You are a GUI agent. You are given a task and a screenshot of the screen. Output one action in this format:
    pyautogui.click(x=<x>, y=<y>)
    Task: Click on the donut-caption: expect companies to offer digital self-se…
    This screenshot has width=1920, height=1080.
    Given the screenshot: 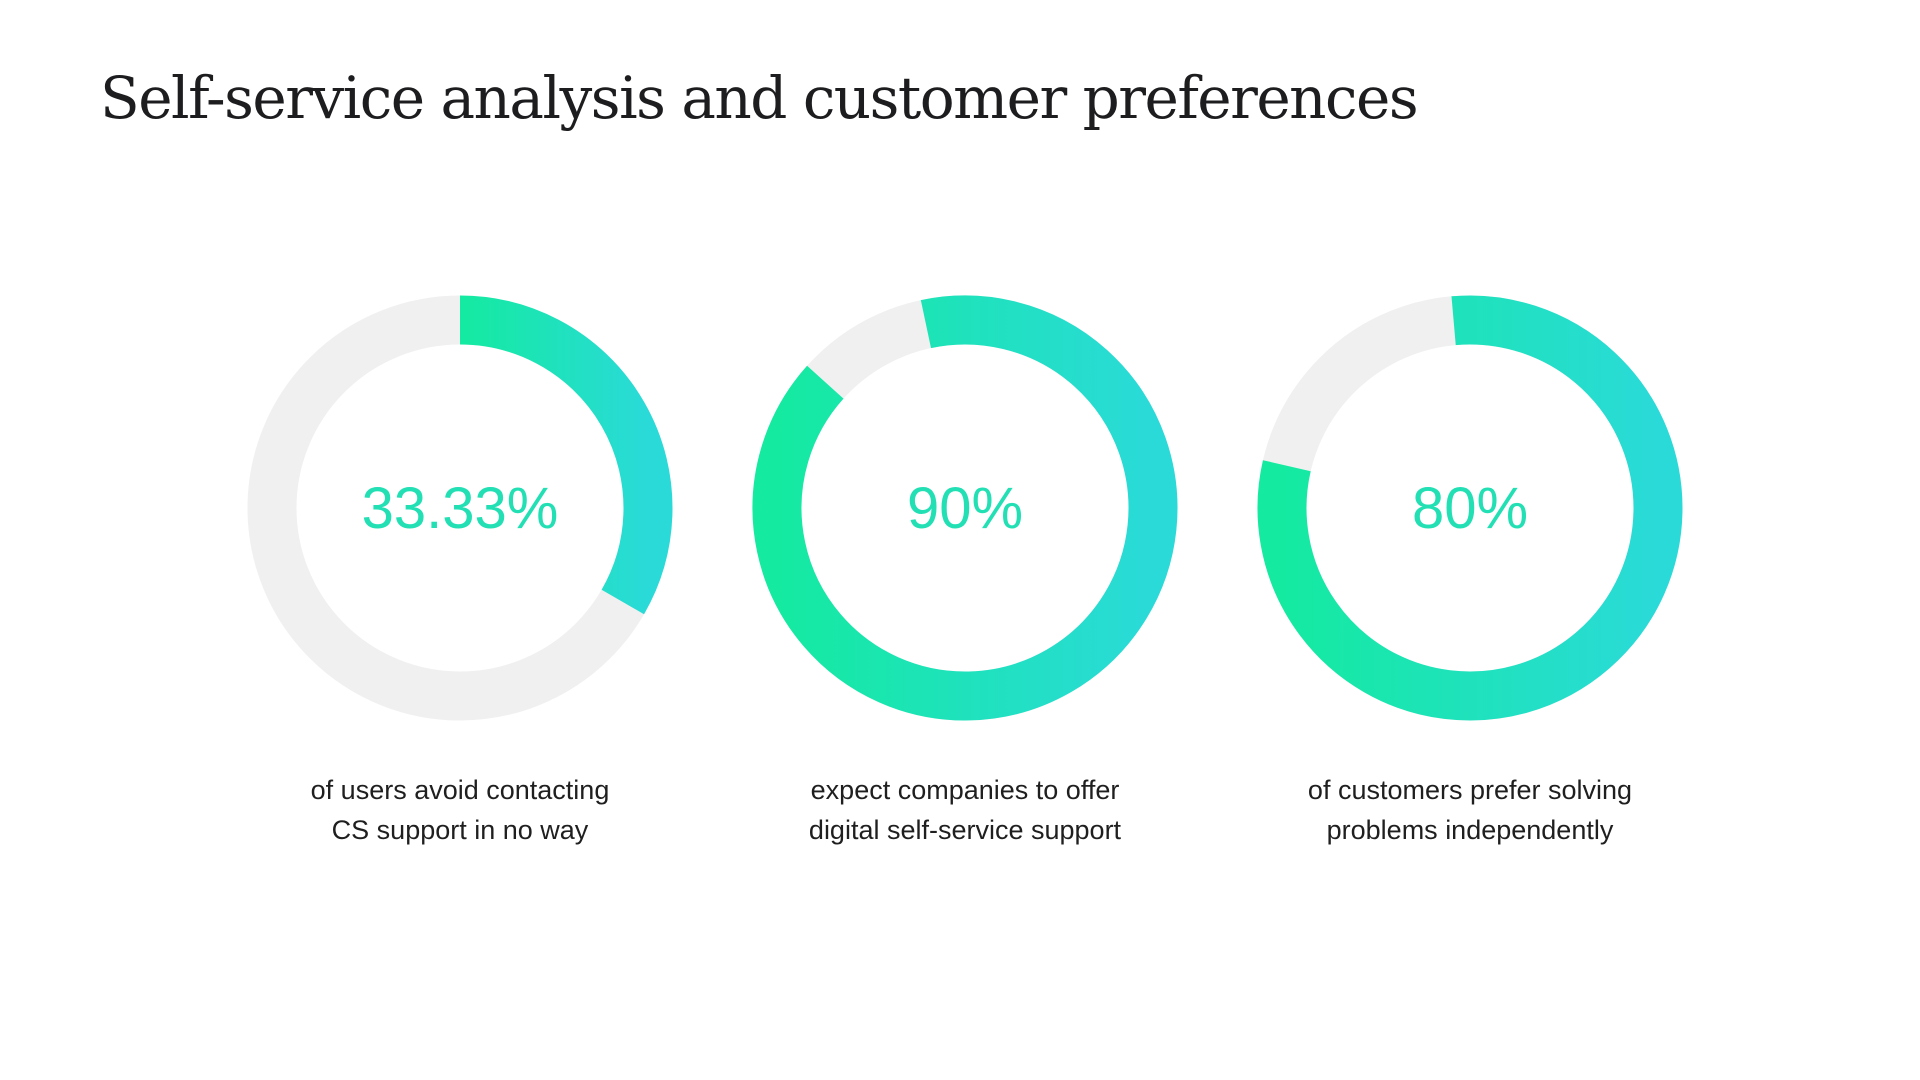 What is the action you would take?
    pyautogui.click(x=965, y=810)
    